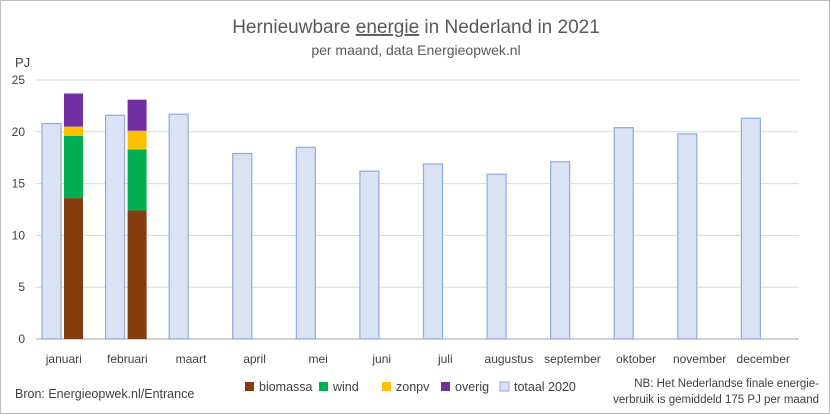 This screenshot has width=830, height=415. Describe the element at coordinates (509, 359) in the screenshot. I see `x-tick-label: augustus` at that location.